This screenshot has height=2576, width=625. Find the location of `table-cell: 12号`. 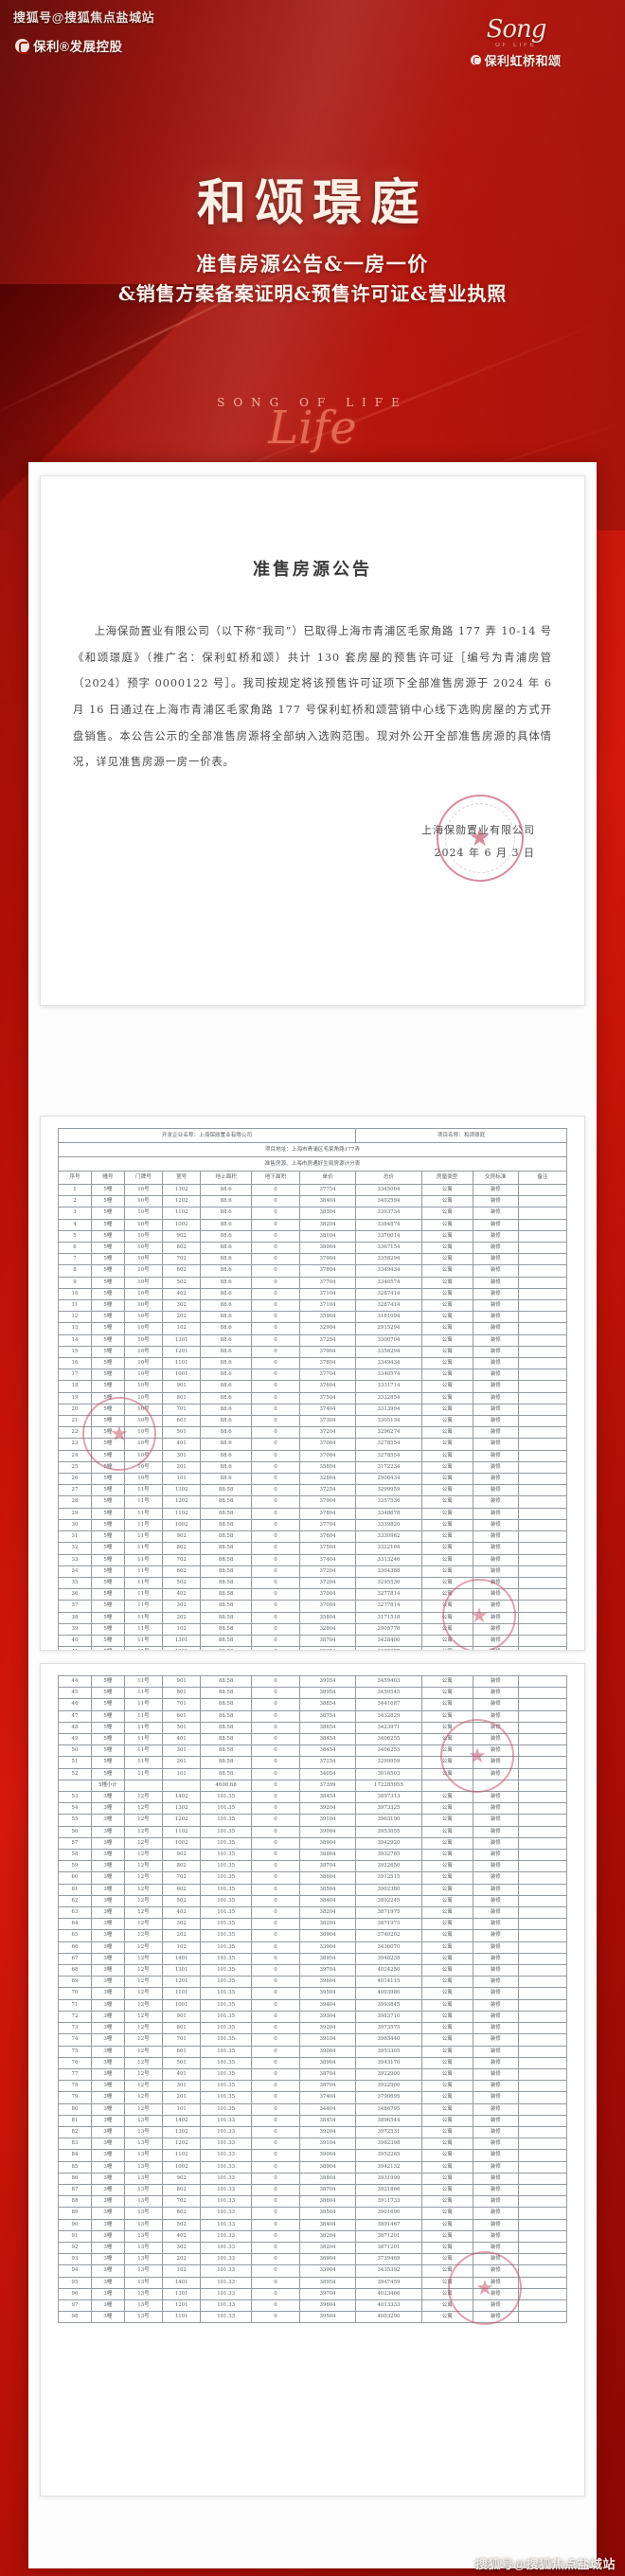

table-cell: 12号 is located at coordinates (143, 1913).